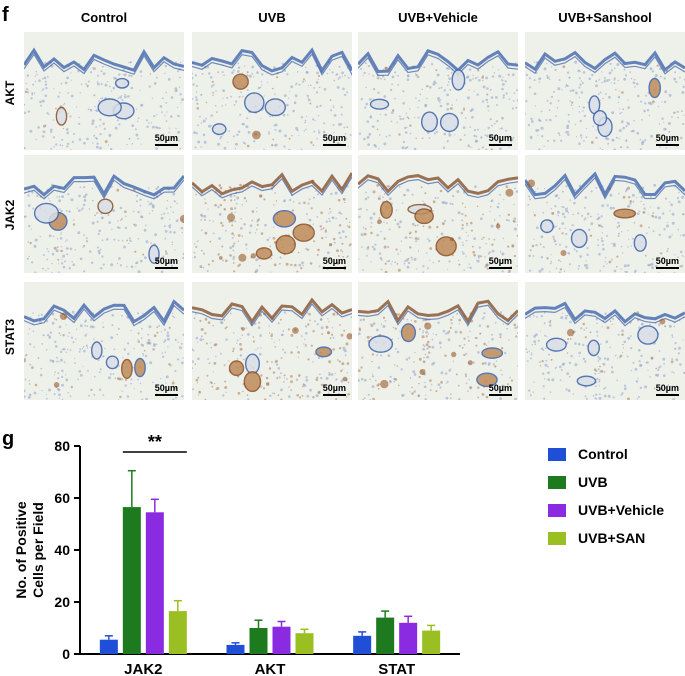 Image resolution: width=685 pixels, height=676 pixels. I want to click on legend-item-uvb-vehicle: UVB+Vehicle, so click(606, 510).